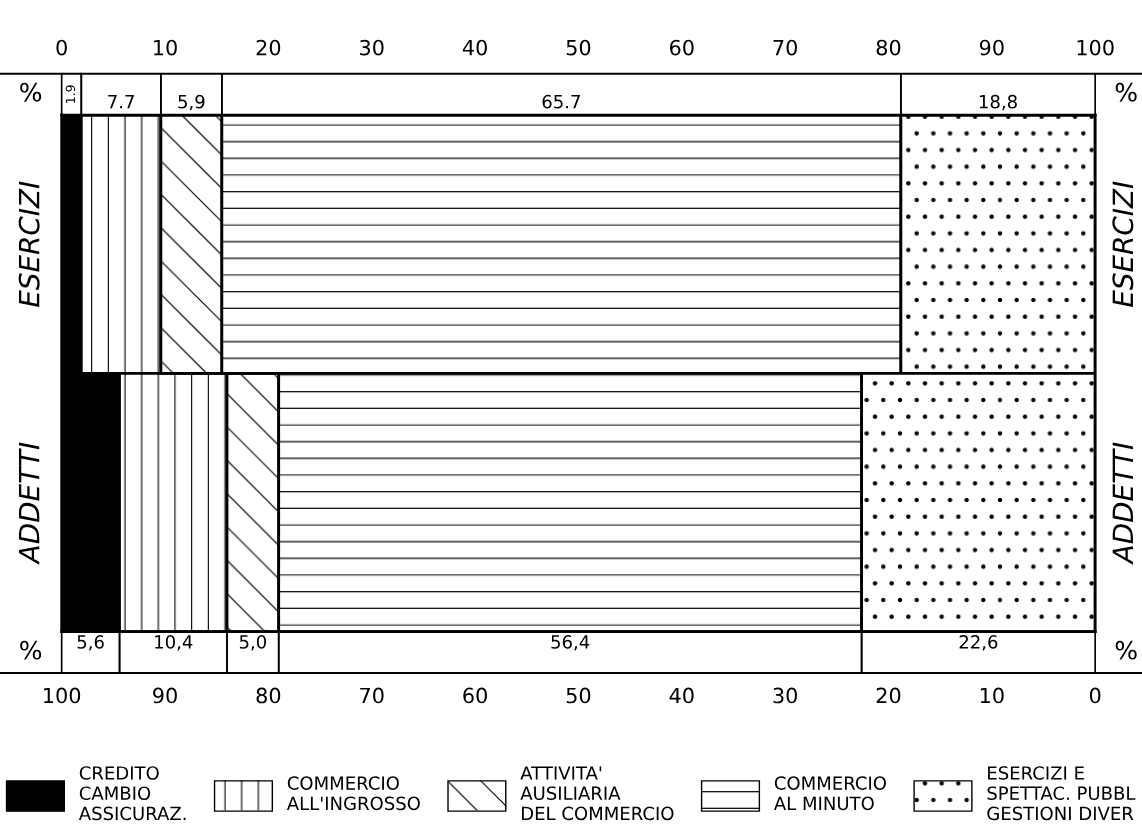 The image size is (1142, 840). Describe the element at coordinates (561, 101) in the screenshot. I see `data-label: 65.7` at that location.